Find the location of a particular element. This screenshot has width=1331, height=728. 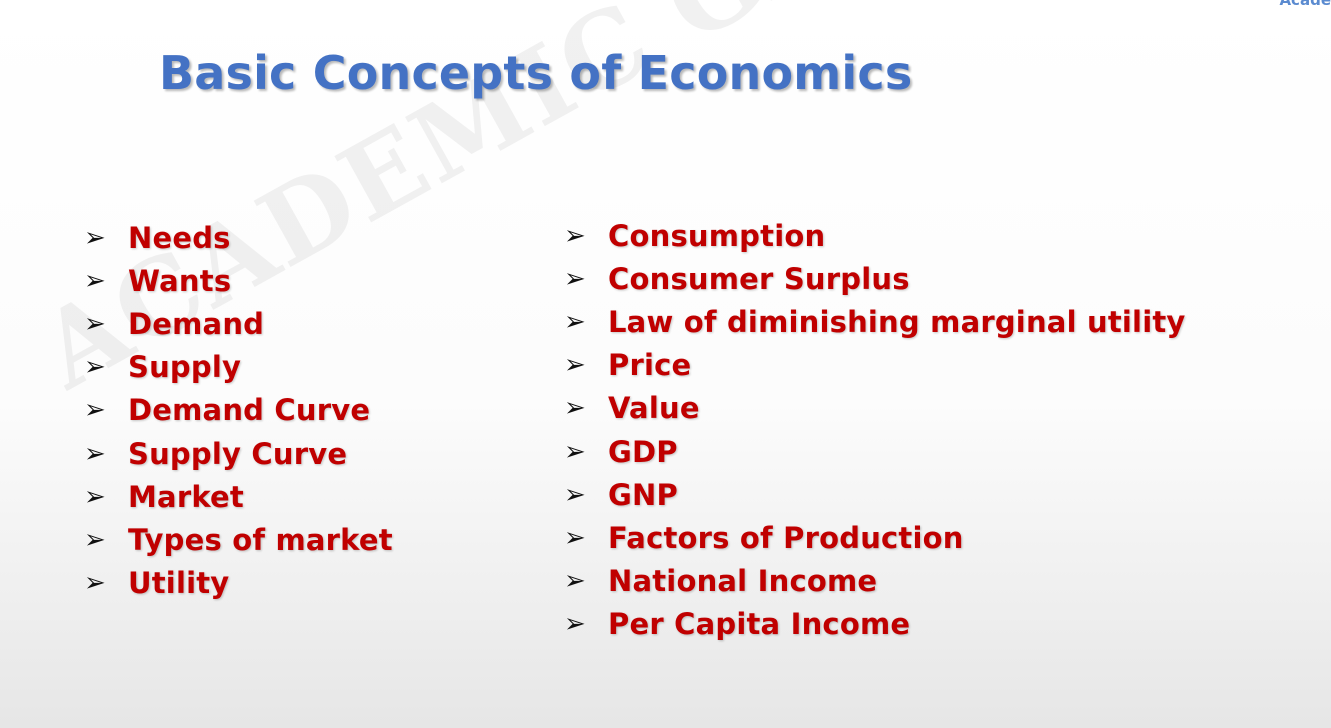

concept-label: Supply is located at coordinates (185, 367).